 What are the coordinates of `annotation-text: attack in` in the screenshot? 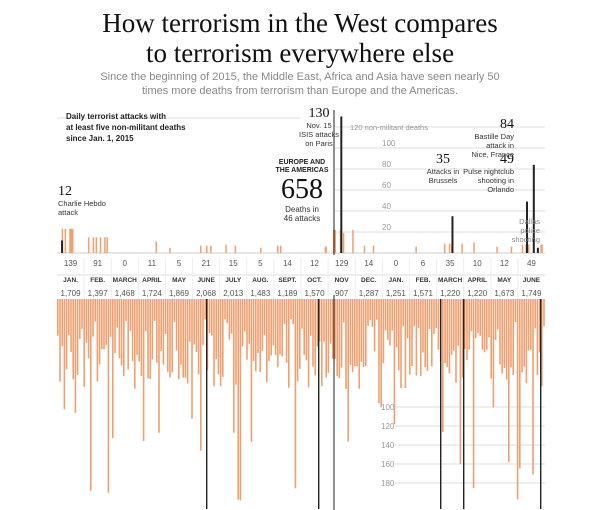 It's located at (500, 145).